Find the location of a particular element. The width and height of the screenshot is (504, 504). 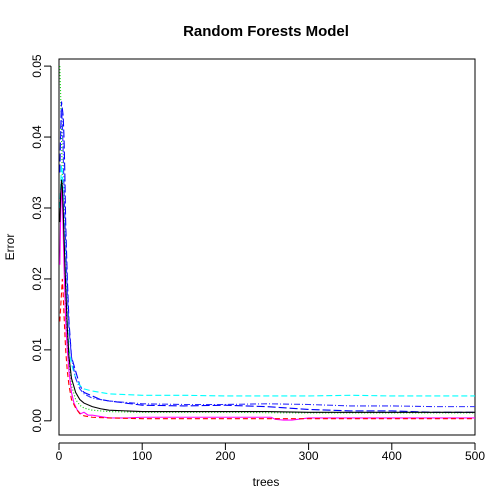

y-tick-label: 0.03 is located at coordinates (37, 208).